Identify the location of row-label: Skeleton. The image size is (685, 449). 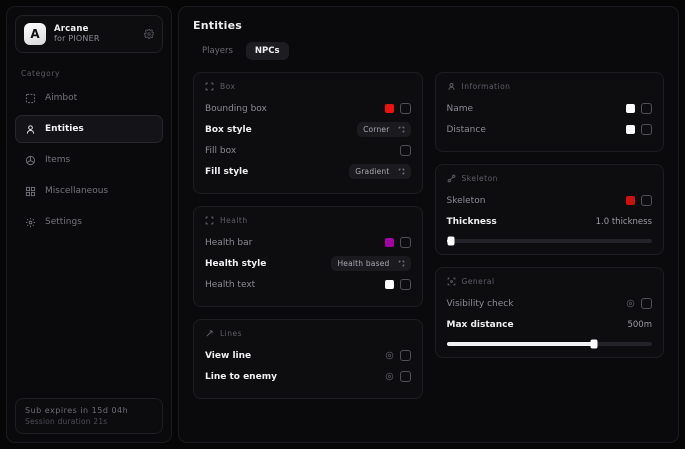
(466, 200).